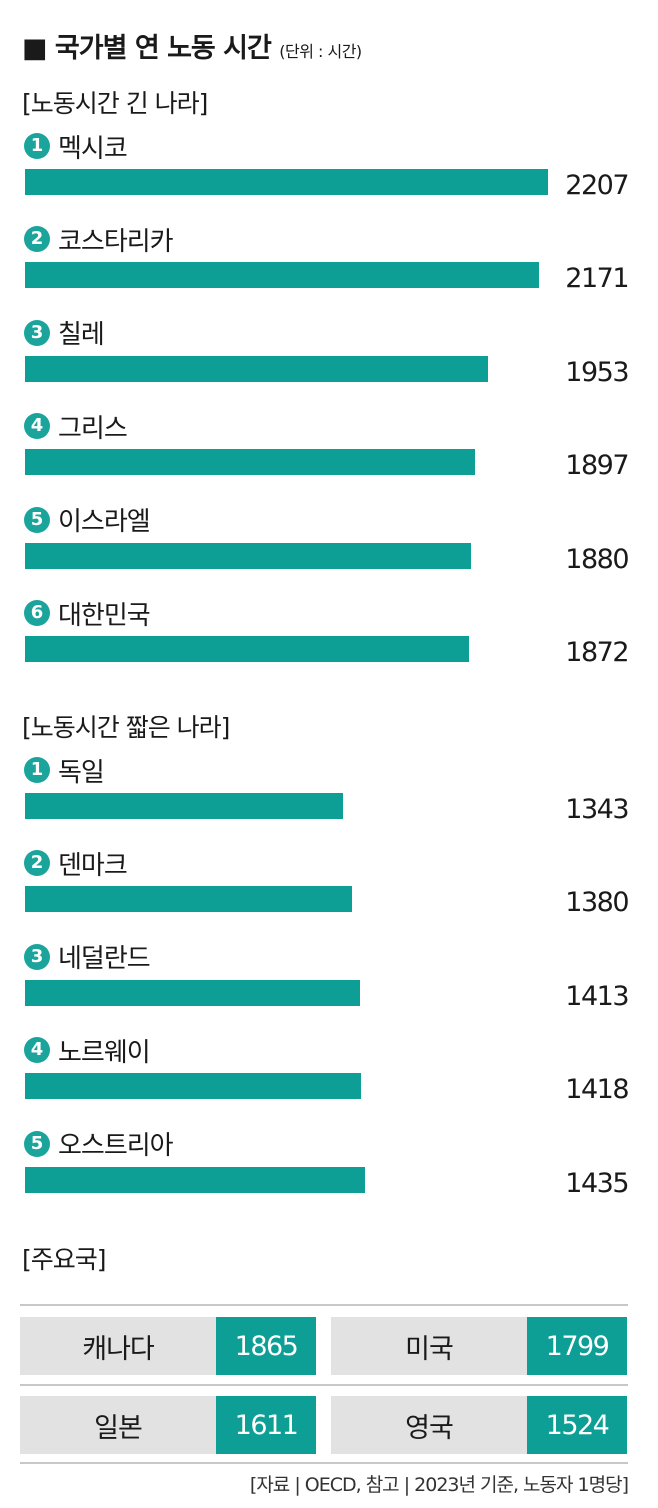 This screenshot has height=1508, width=658. Describe the element at coordinates (577, 1425) in the screenshot. I see `table-value-cell: 1524` at that location.